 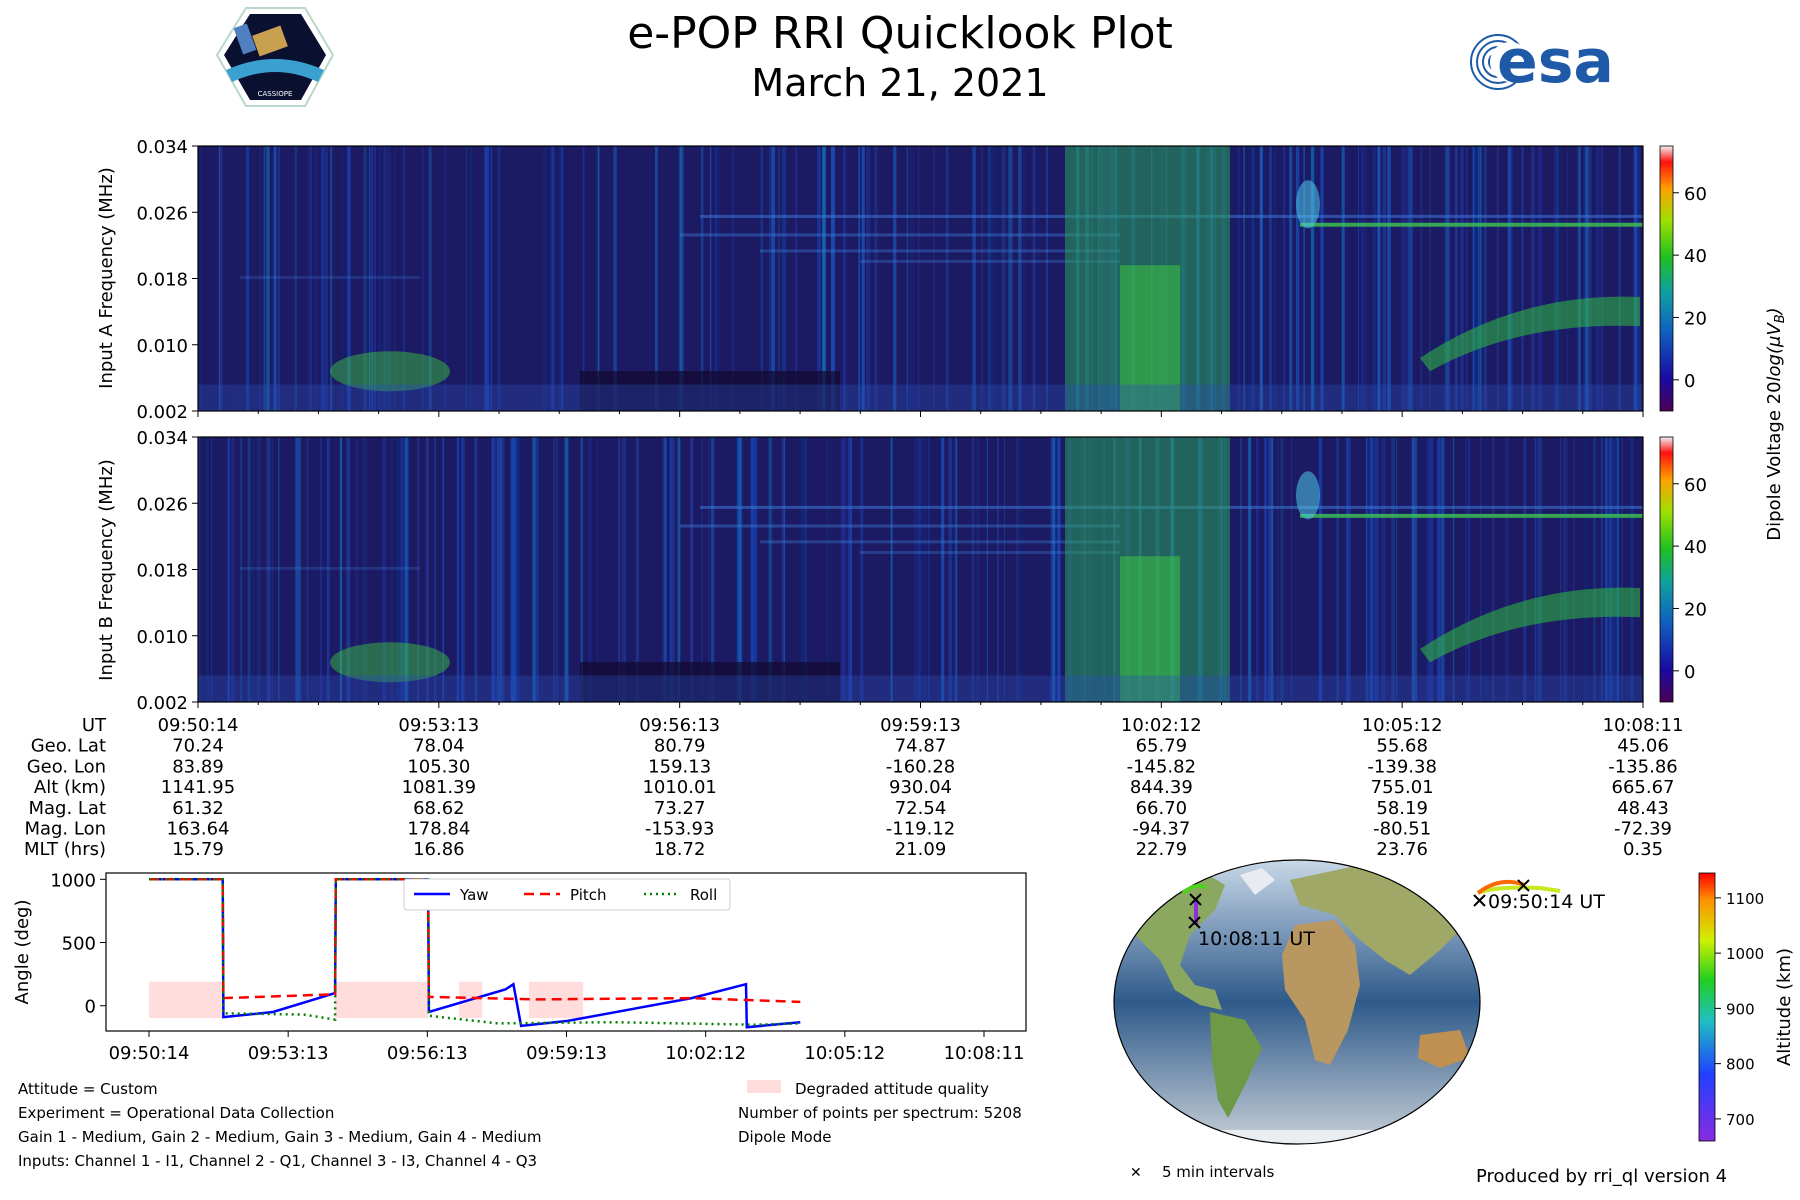 I want to click on colorbar-tick-label: 20, so click(x=1695, y=609).